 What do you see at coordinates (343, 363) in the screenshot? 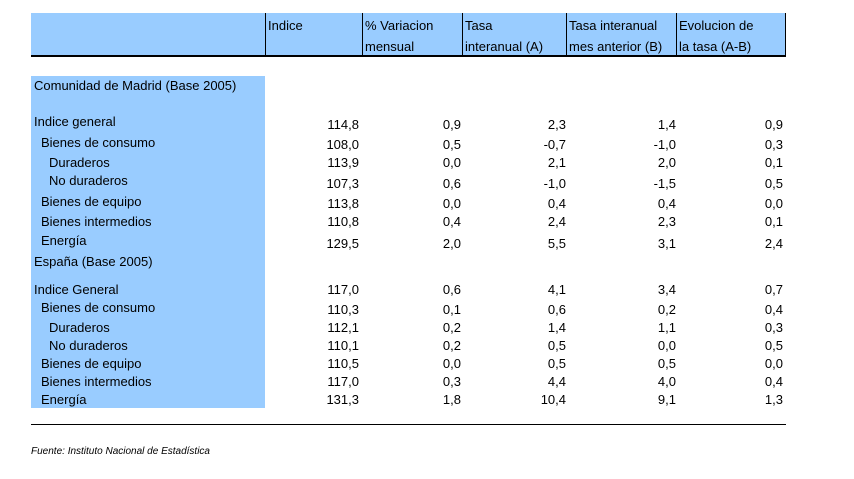
I see `cell-indice: 110,5` at bounding box center [343, 363].